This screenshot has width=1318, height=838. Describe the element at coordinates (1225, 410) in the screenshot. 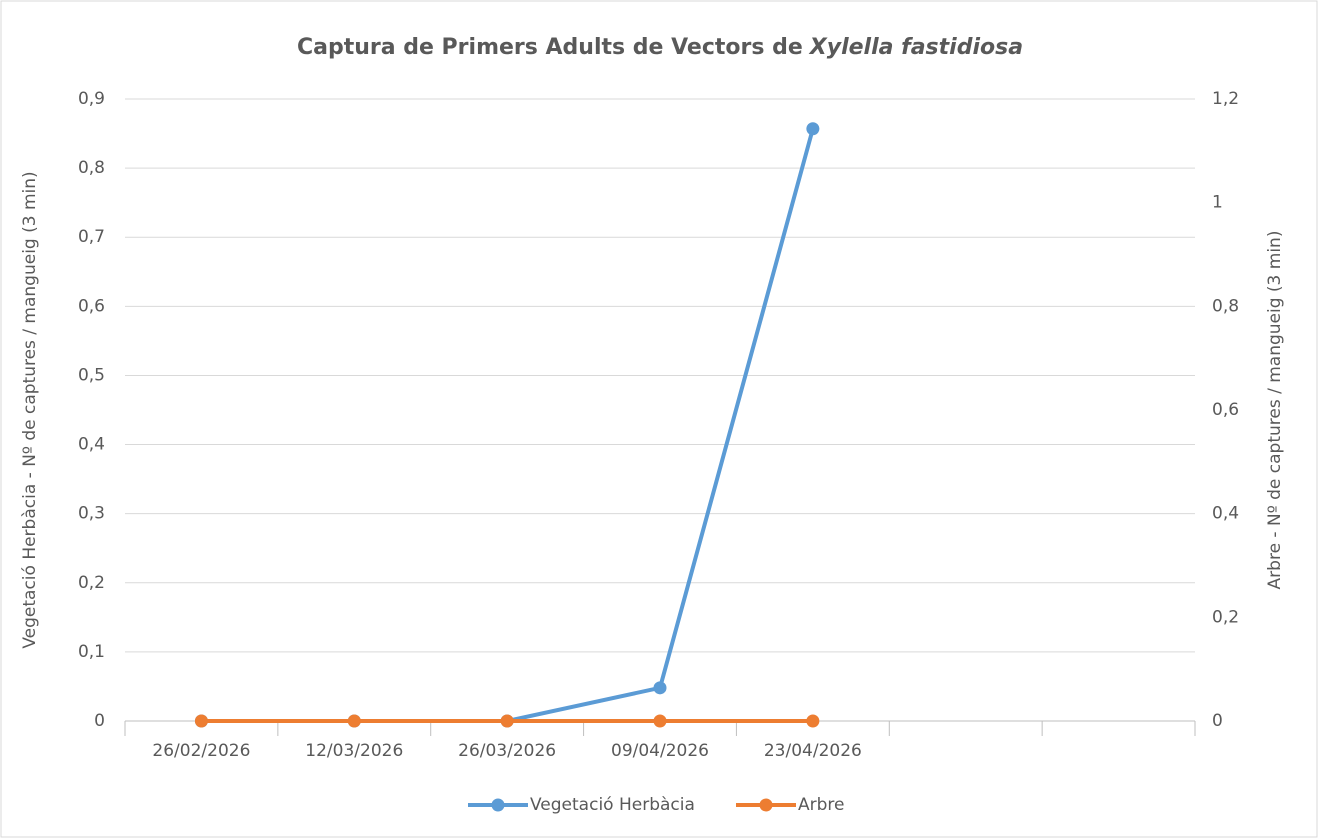

I see `y2-tick-label: 0,6` at that location.